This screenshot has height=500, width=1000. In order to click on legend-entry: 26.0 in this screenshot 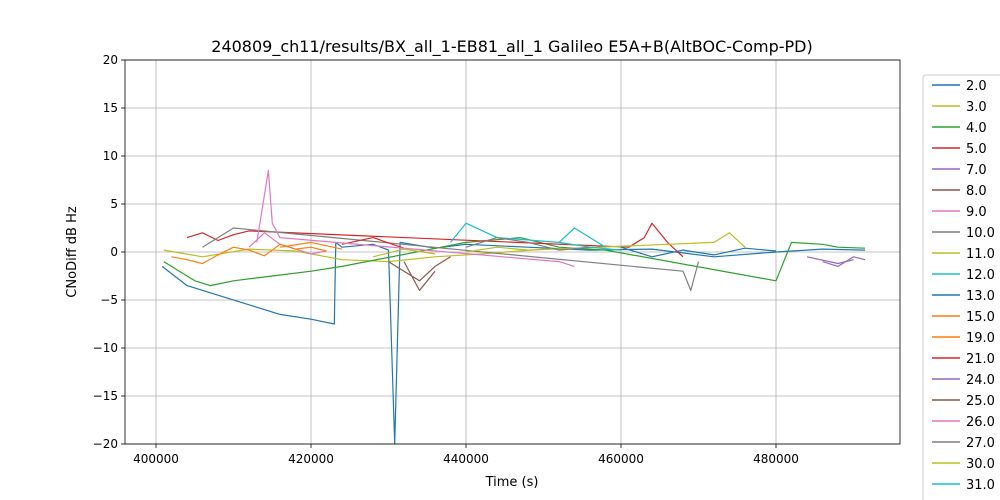, I will do `click(980, 422)`.